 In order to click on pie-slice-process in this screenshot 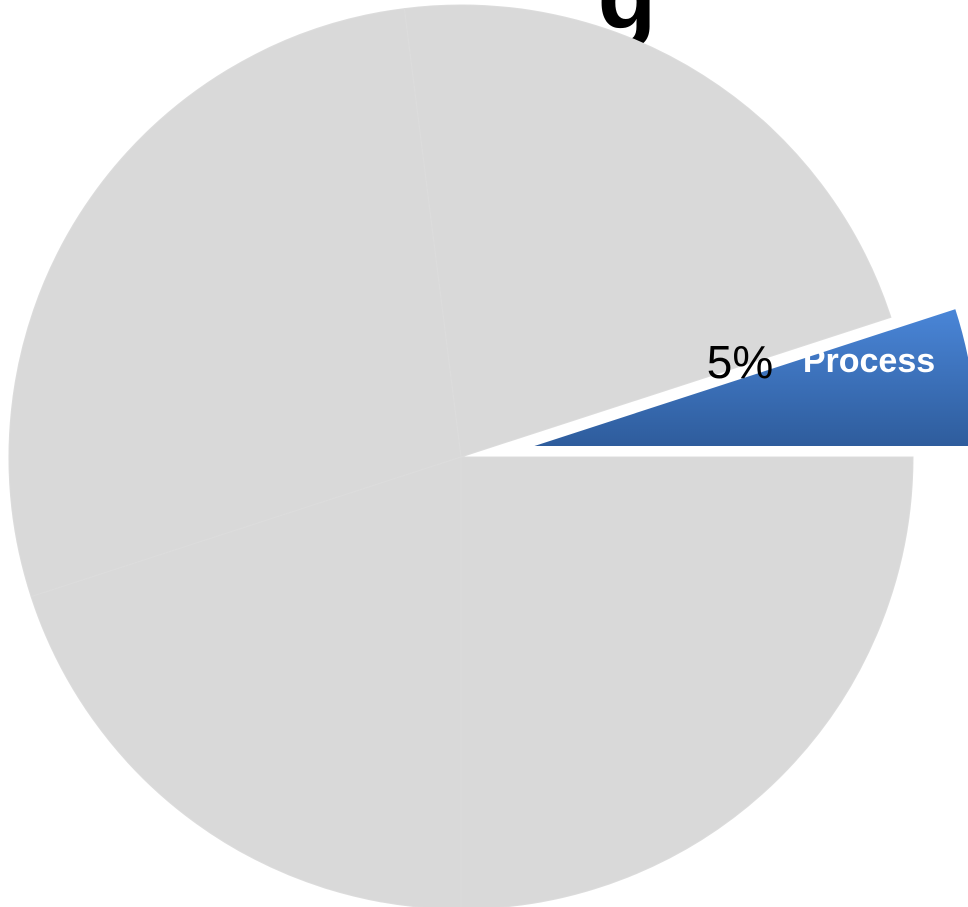, I will do `click(747, 377)`.